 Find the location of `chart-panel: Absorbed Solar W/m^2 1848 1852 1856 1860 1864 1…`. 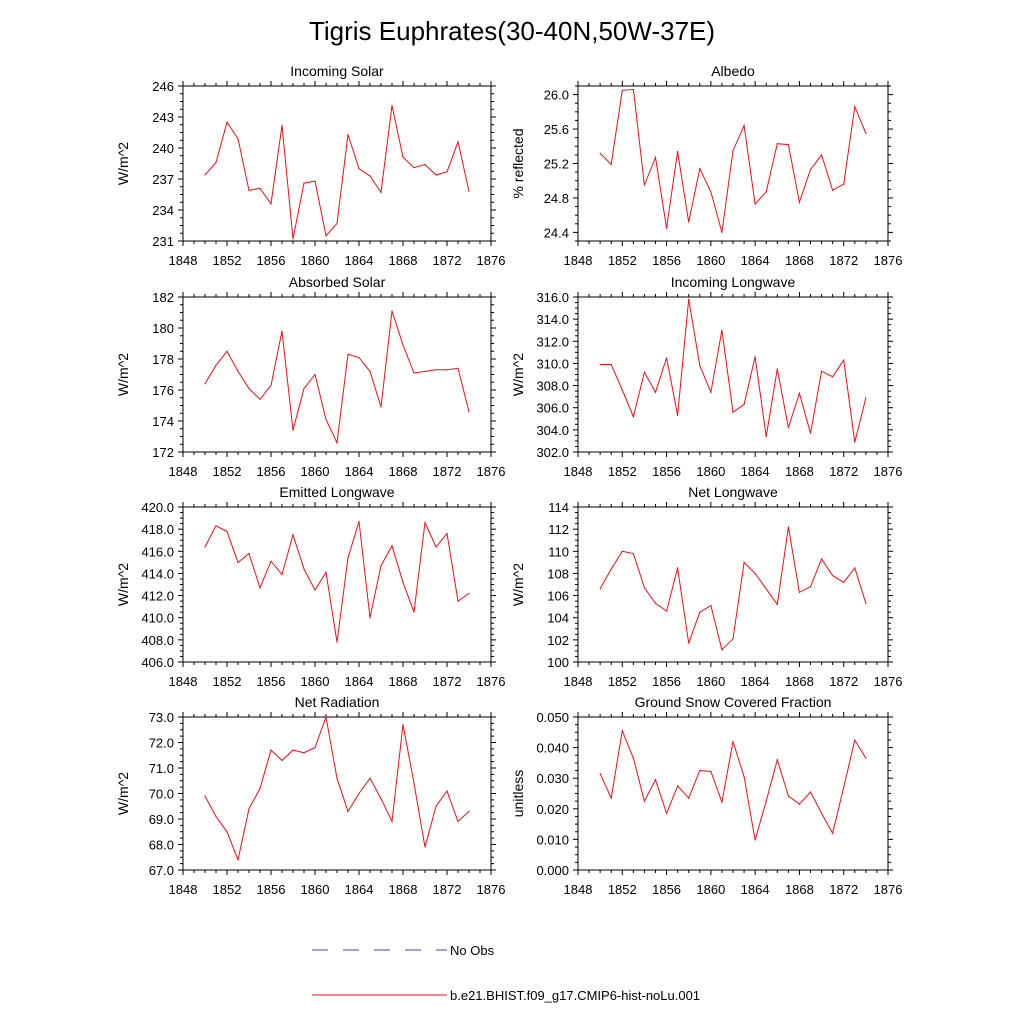

chart-panel: Absorbed Solar W/m^2 1848 1852 1856 1860 1864 1… is located at coordinates (310, 376).